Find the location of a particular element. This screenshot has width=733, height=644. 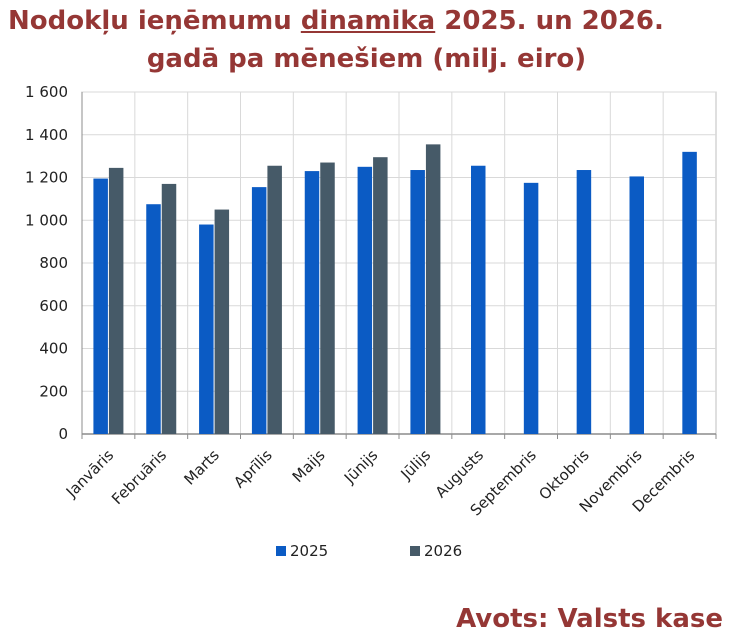

y-tick-label: 1 600 is located at coordinates (46, 92).